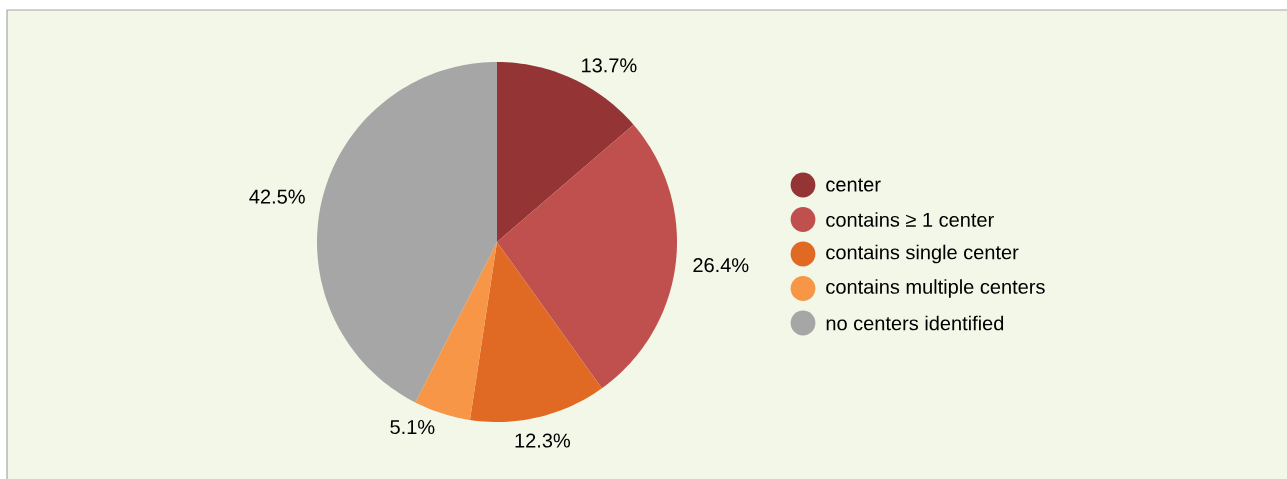  What do you see at coordinates (915, 323) in the screenshot?
I see `legend-label: no centers identified` at bounding box center [915, 323].